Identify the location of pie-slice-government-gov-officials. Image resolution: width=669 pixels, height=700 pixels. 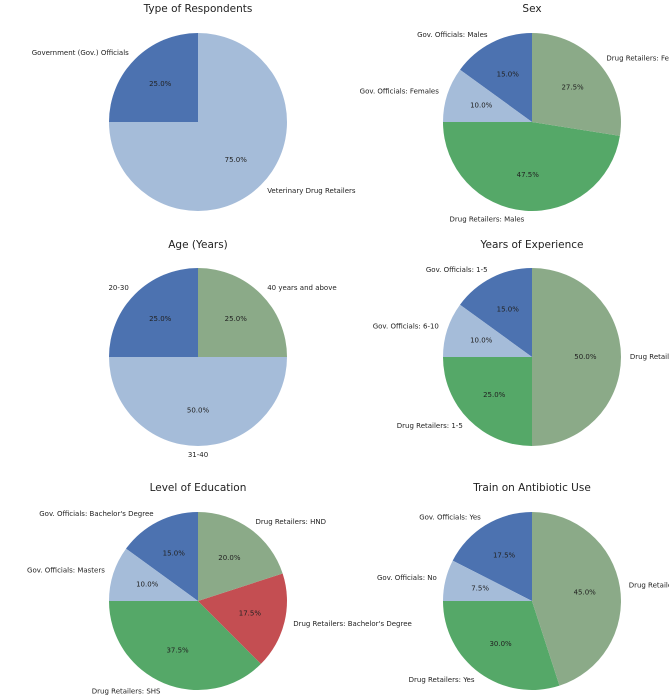
(153, 77).